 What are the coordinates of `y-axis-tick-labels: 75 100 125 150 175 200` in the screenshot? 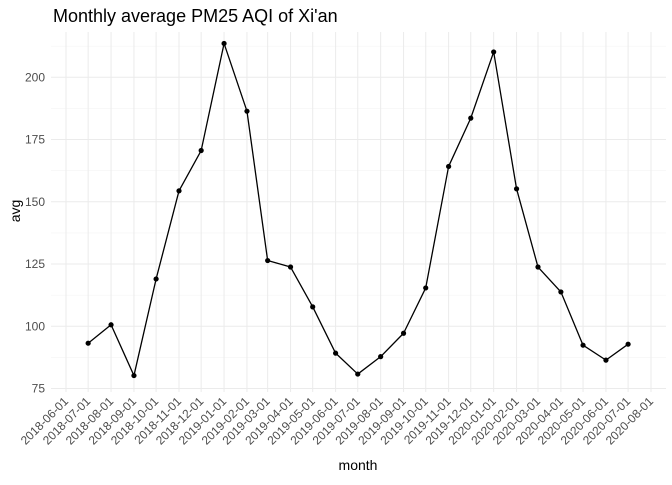 It's located at (35, 232).